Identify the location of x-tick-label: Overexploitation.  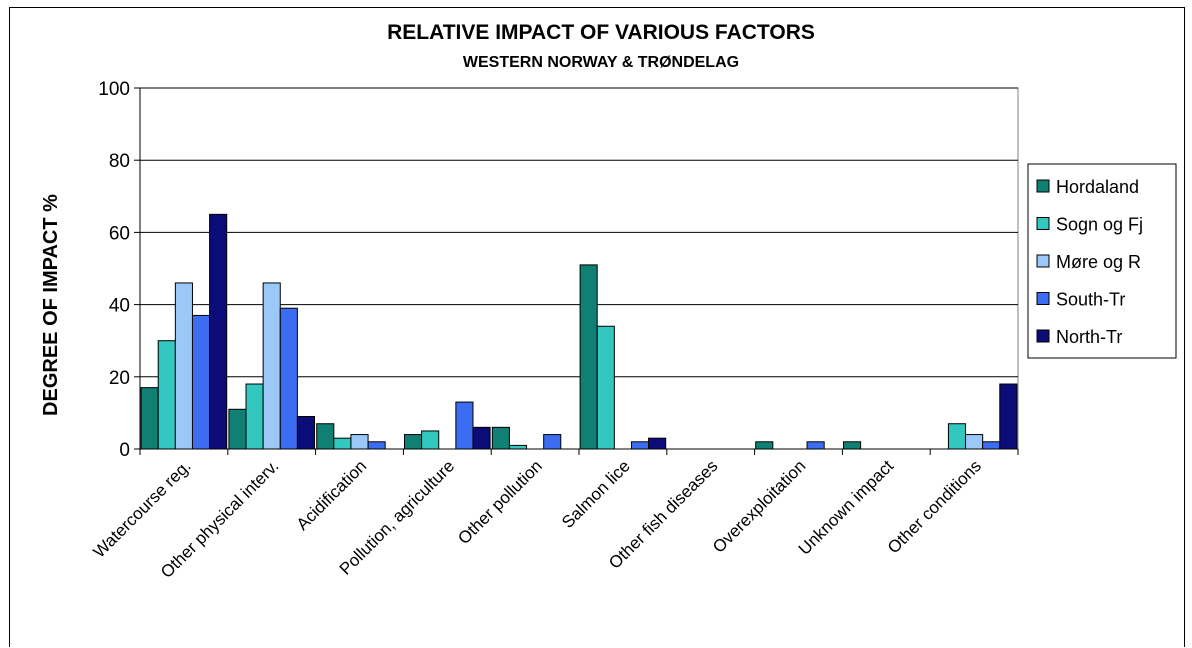
(759, 506).